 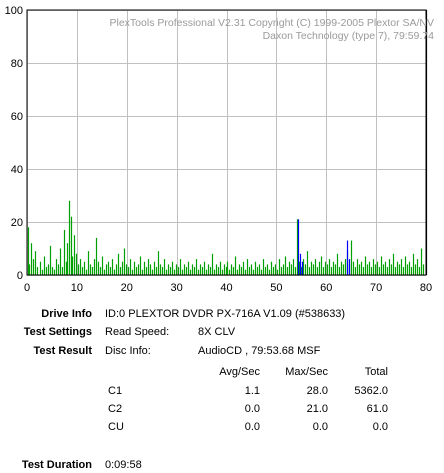 What do you see at coordinates (317, 391) in the screenshot?
I see `row-c1-max: 28.0` at bounding box center [317, 391].